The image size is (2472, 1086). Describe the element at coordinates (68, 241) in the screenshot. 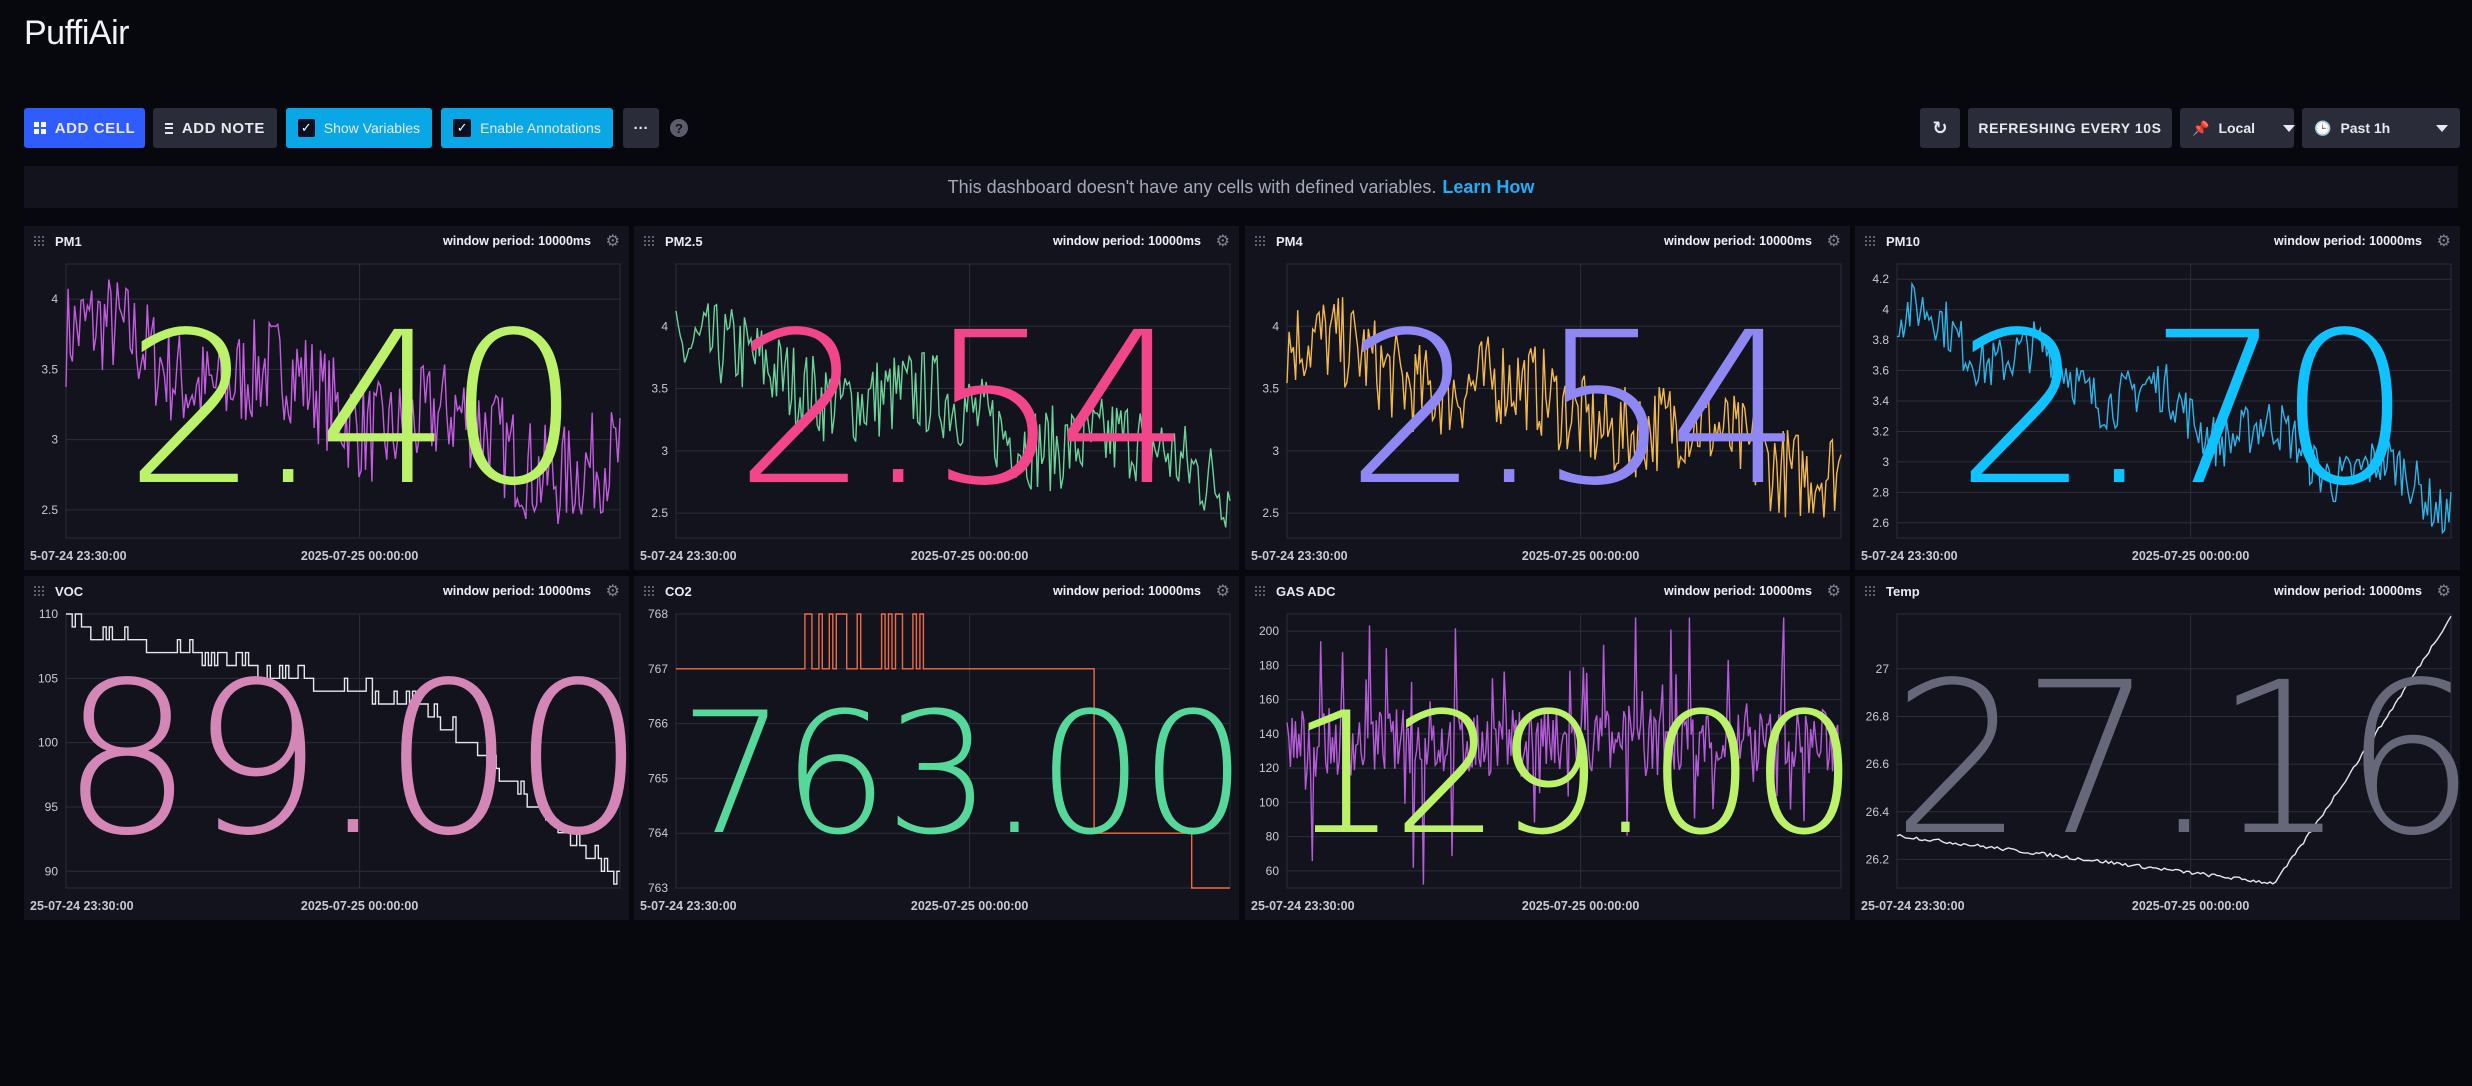

I see `cell-title: PM1` at that location.